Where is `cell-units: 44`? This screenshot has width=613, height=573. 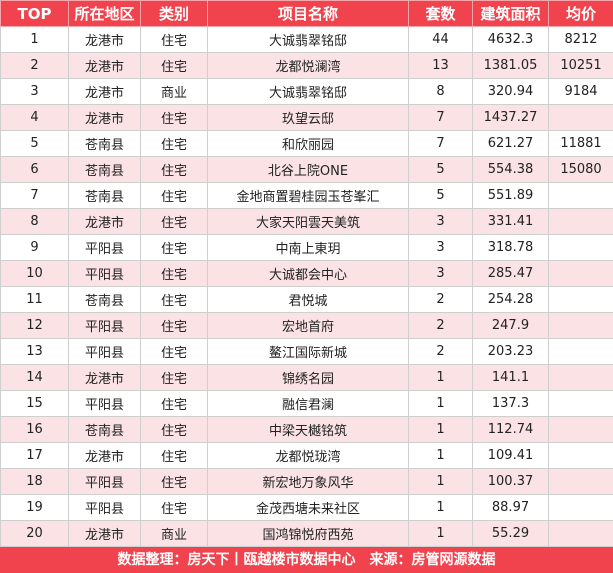
cell-units: 44 is located at coordinates (440, 39).